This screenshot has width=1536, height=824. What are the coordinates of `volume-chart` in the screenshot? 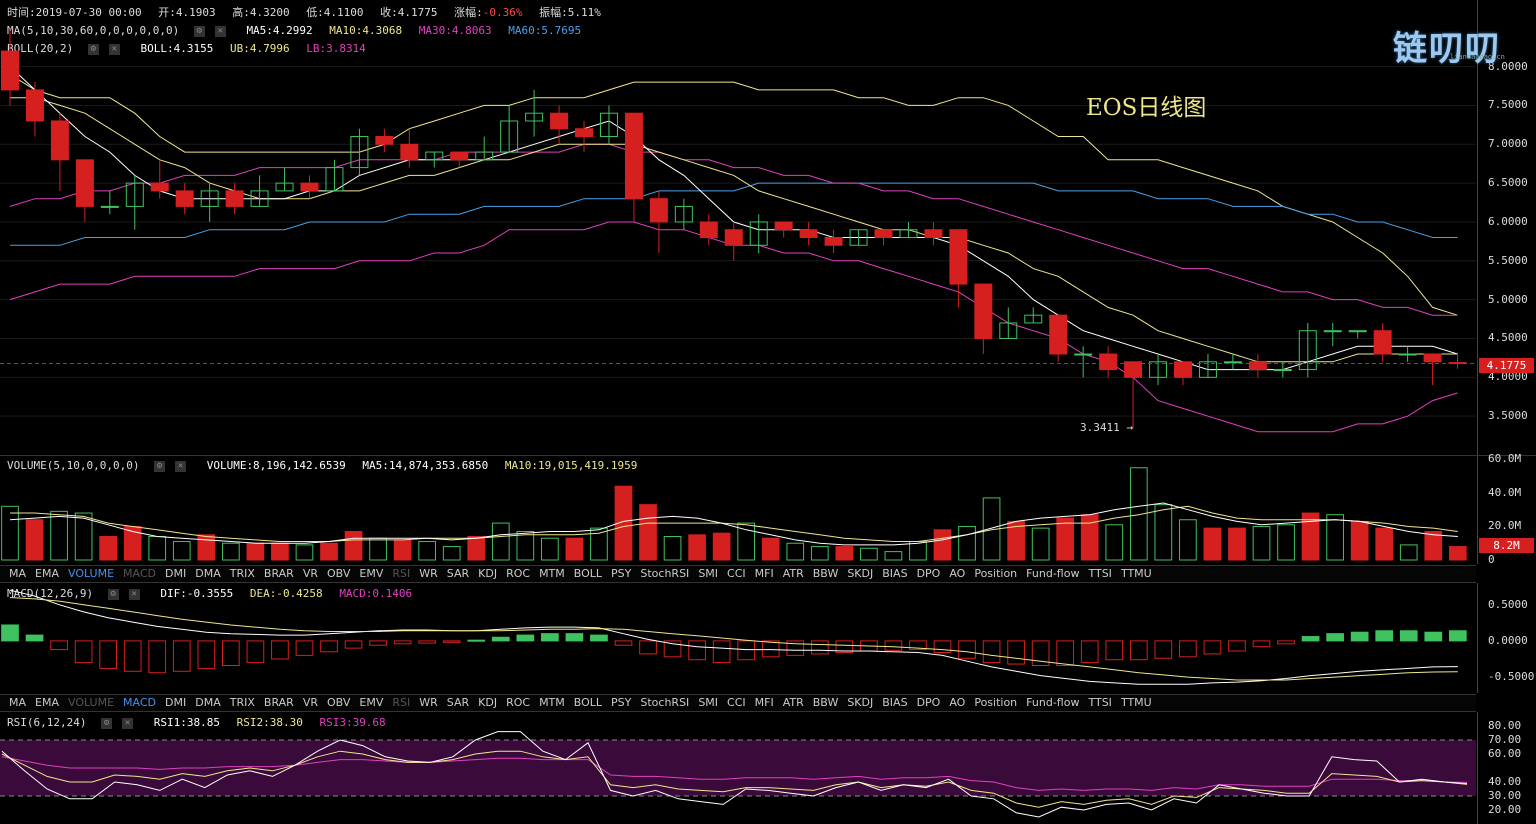 It's located at (768, 510).